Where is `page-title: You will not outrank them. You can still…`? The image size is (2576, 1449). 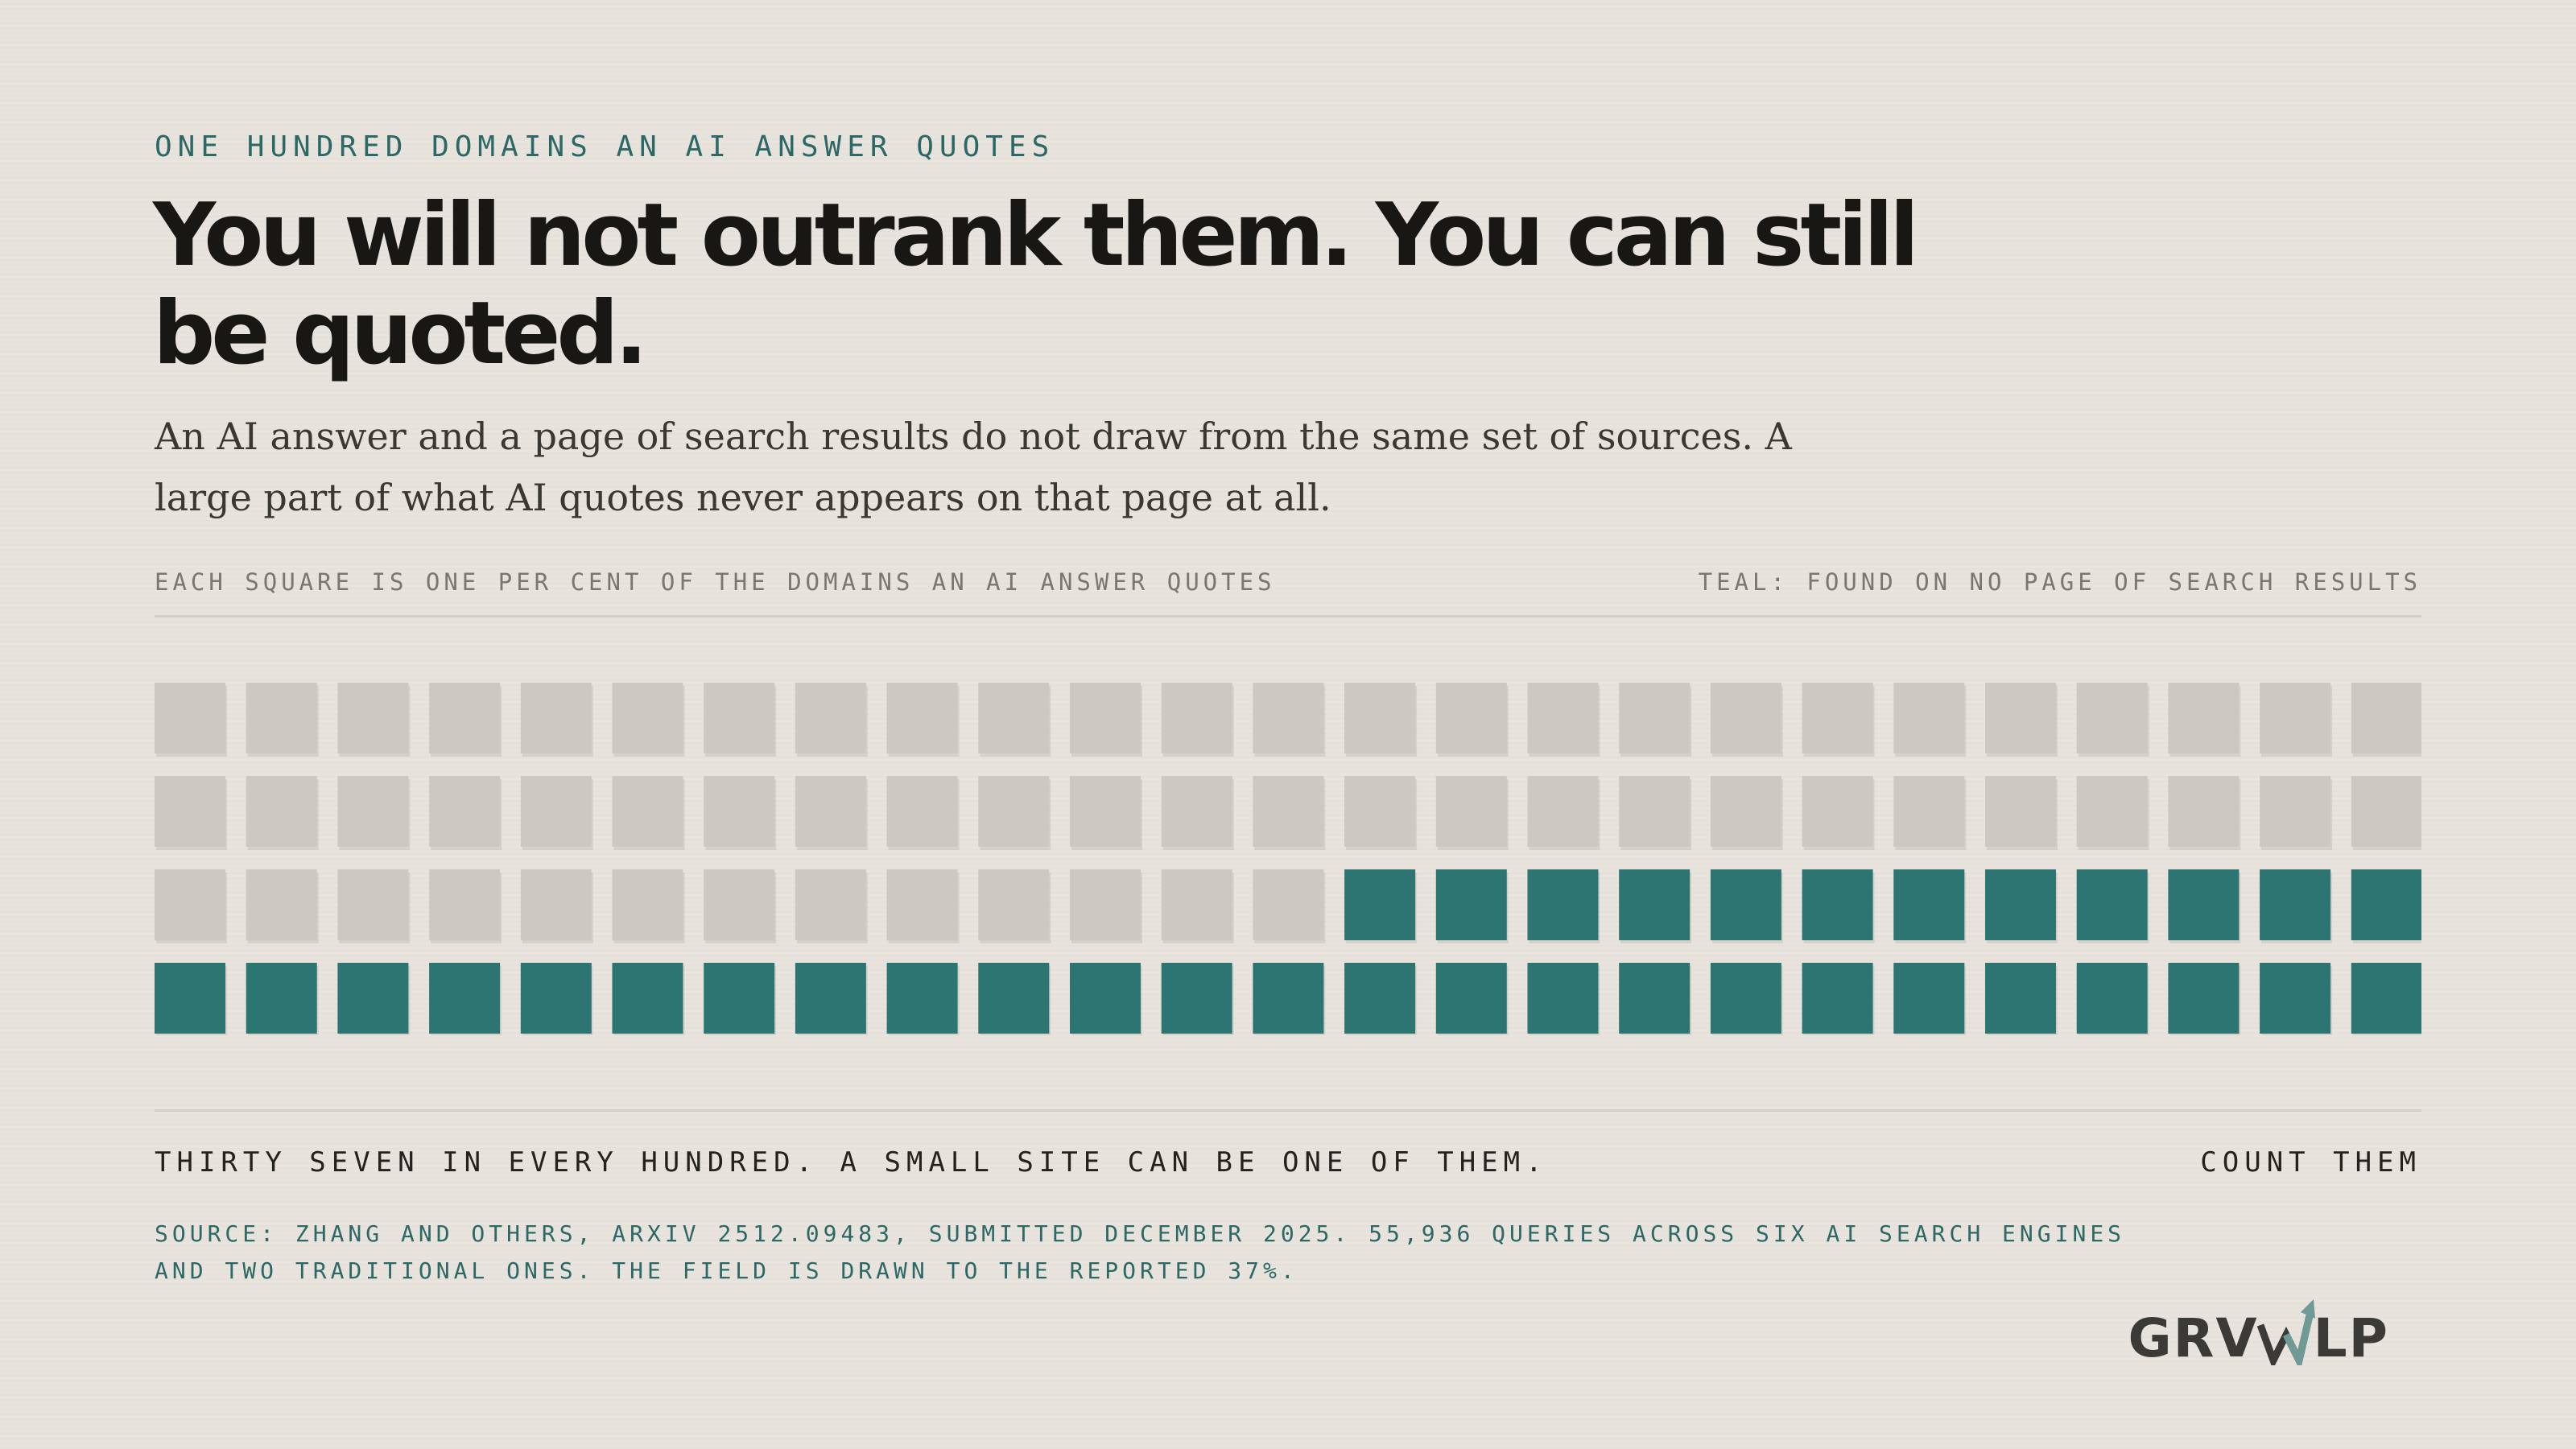
page-title: You will not outrank them. You can still… is located at coordinates (1036, 284).